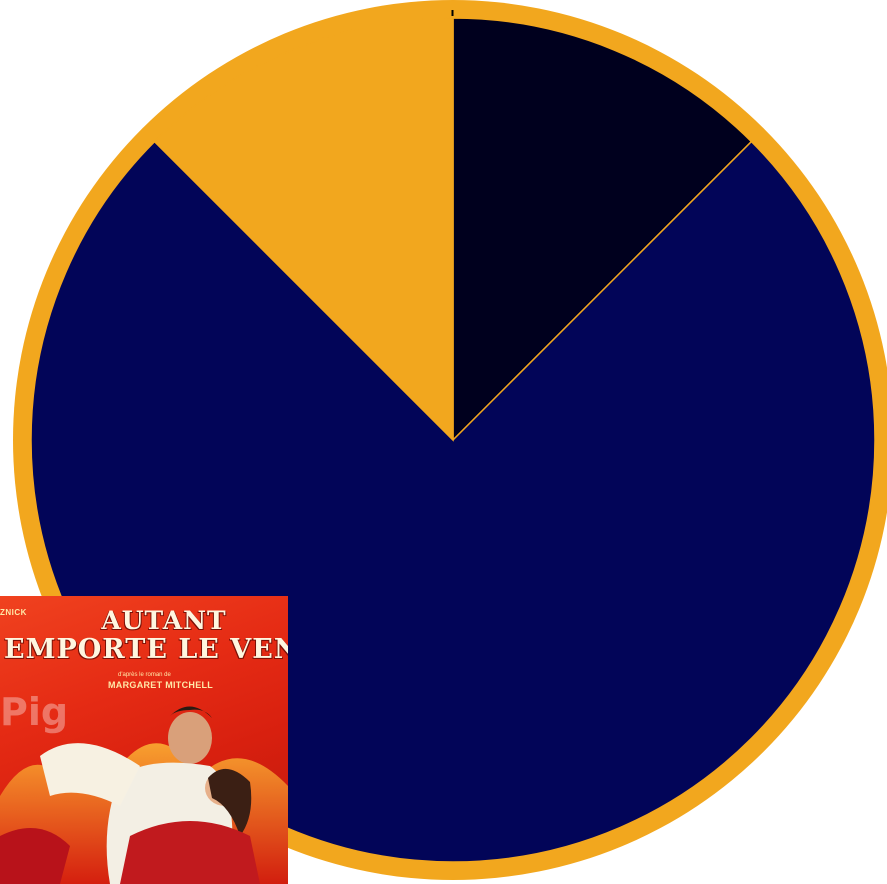 This screenshot has width=887, height=884. What do you see at coordinates (452, 13) in the screenshot?
I see `wheel-pointer-marker` at bounding box center [452, 13].